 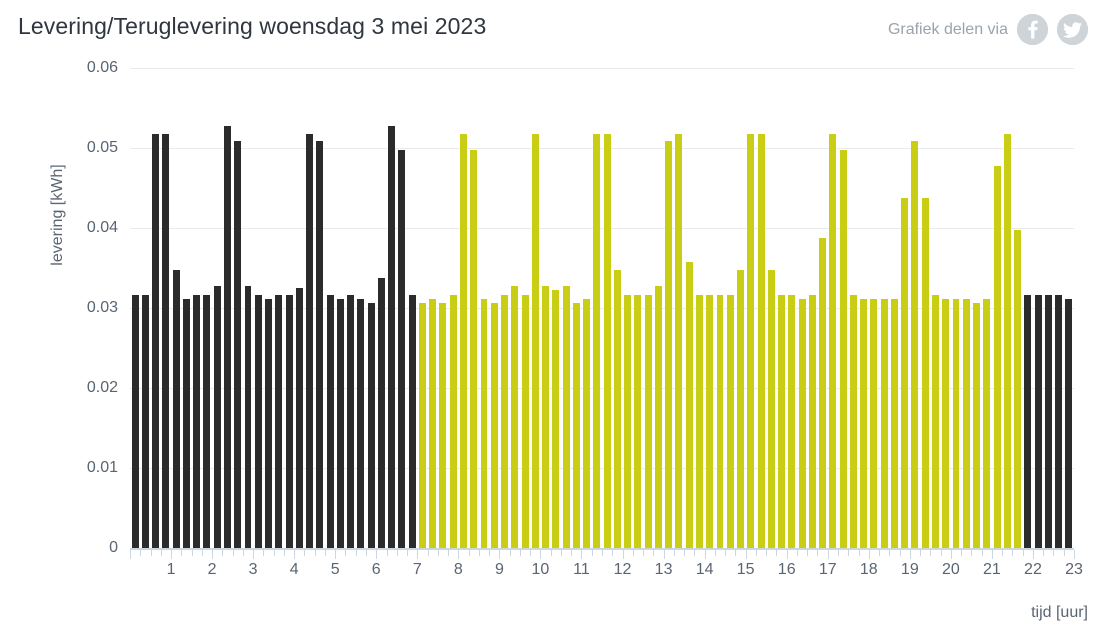 I want to click on x-axis-tick-label: 19, so click(x=909, y=569).